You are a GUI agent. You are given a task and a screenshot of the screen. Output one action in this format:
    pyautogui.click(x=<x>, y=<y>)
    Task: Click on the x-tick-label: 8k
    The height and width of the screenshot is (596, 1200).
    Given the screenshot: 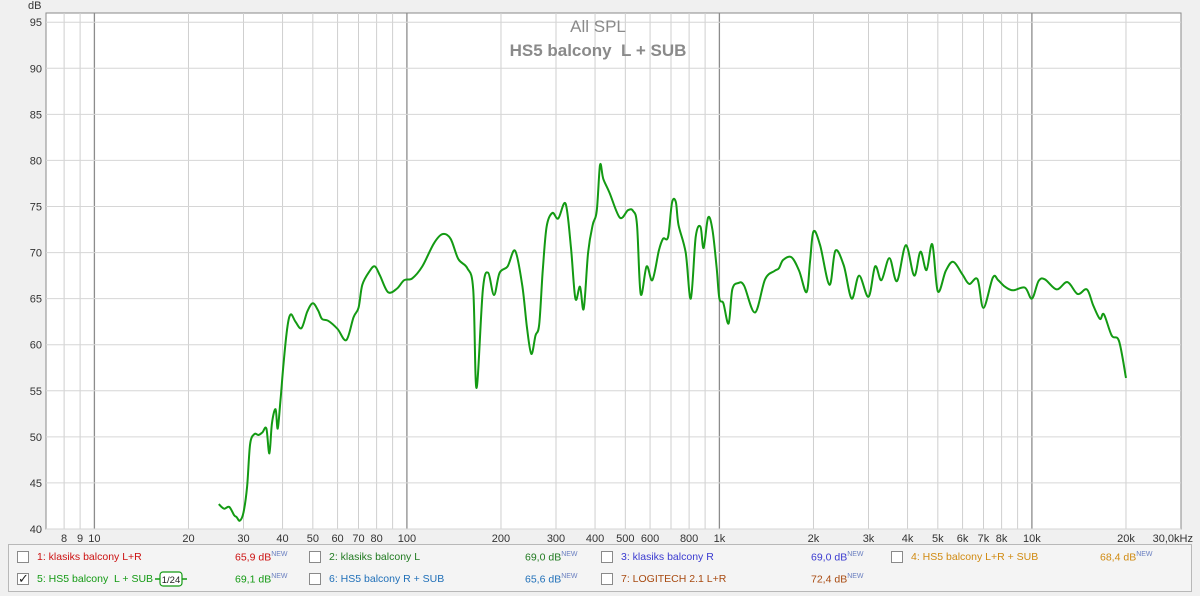 What is the action you would take?
    pyautogui.click(x=1002, y=538)
    